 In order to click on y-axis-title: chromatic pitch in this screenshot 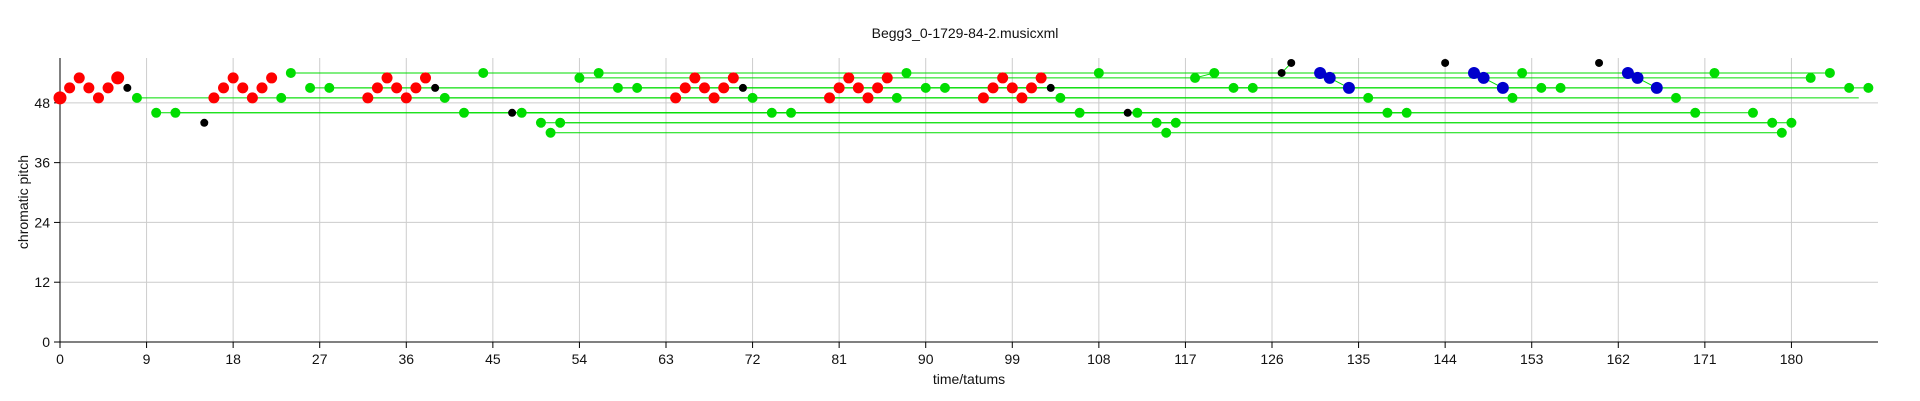, I will do `click(23, 202)`.